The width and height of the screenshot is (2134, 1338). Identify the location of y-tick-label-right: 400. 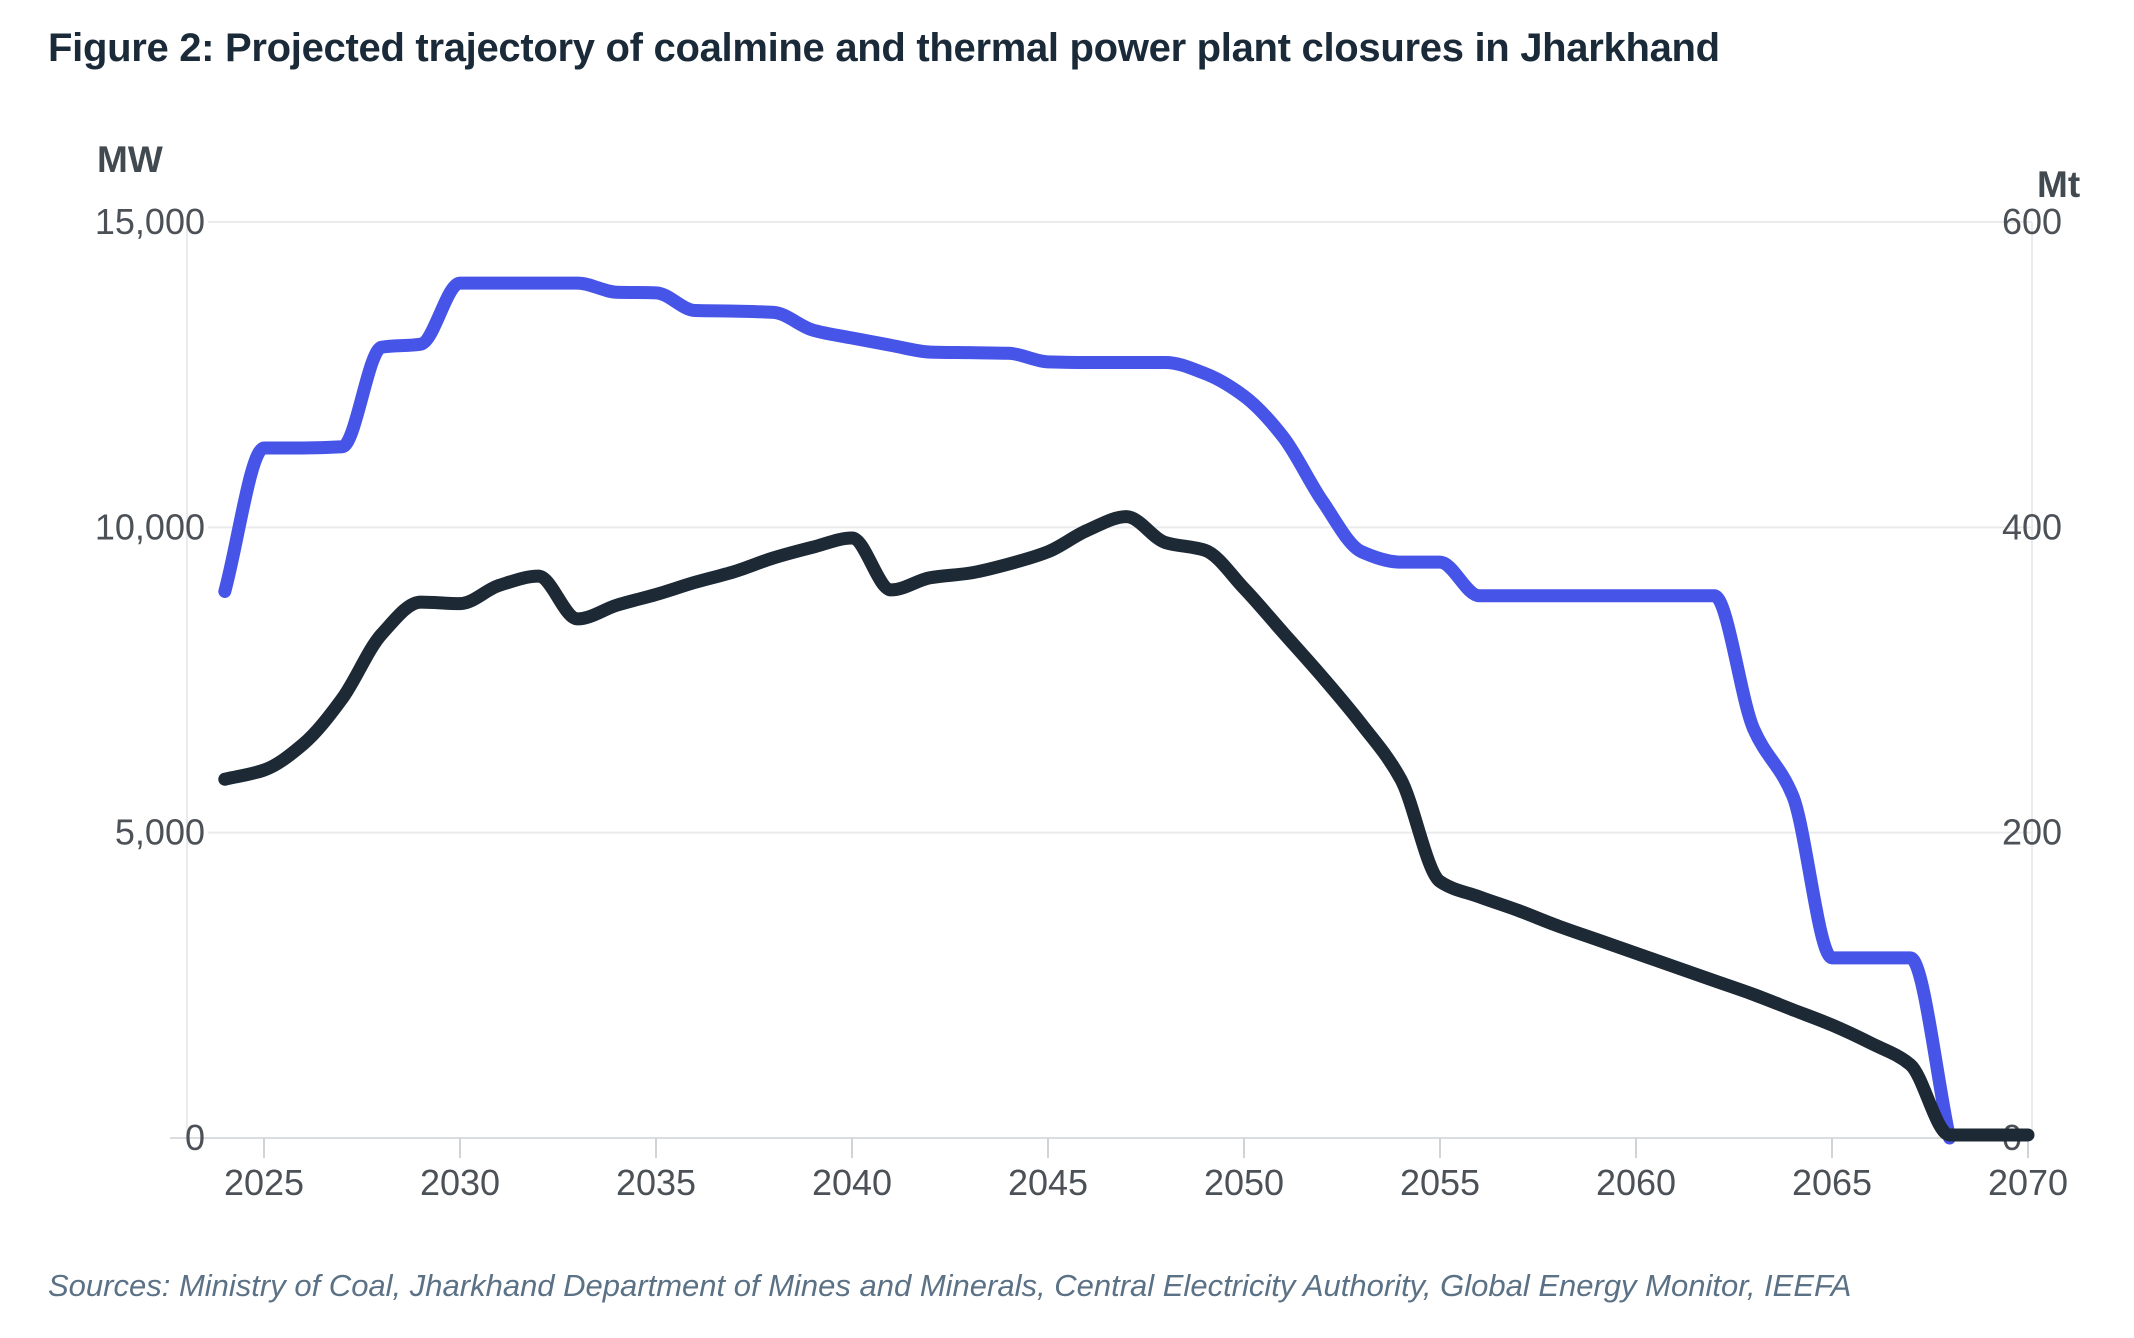
(2032, 526).